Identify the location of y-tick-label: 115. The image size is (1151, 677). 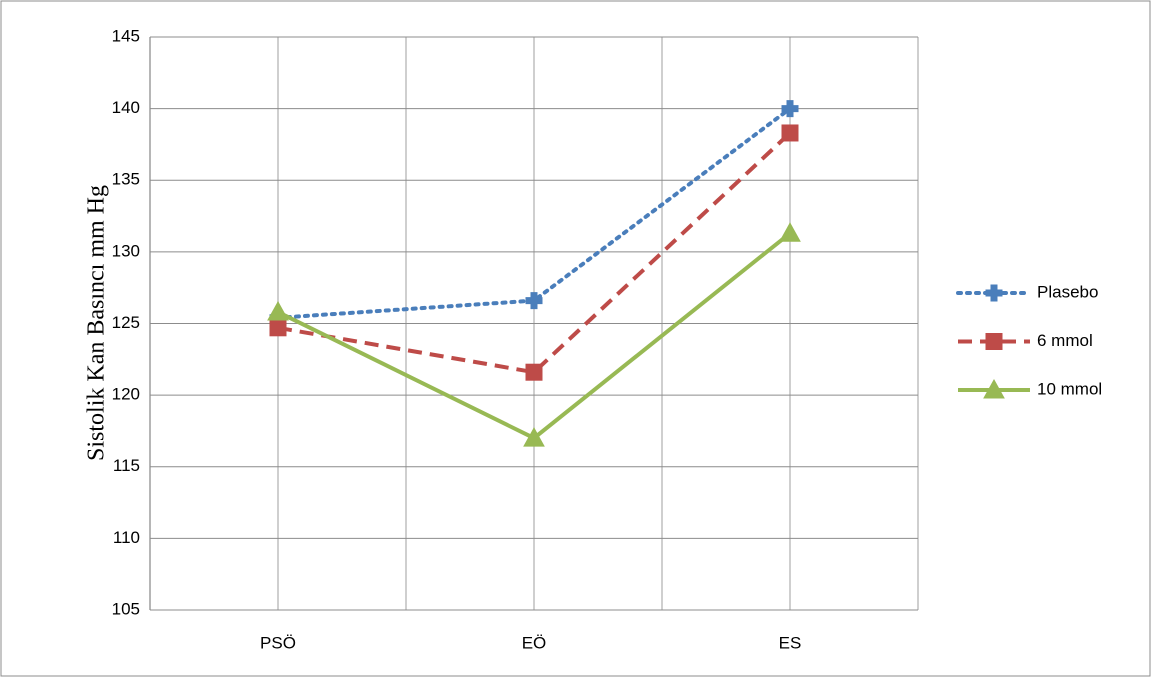
(126, 465).